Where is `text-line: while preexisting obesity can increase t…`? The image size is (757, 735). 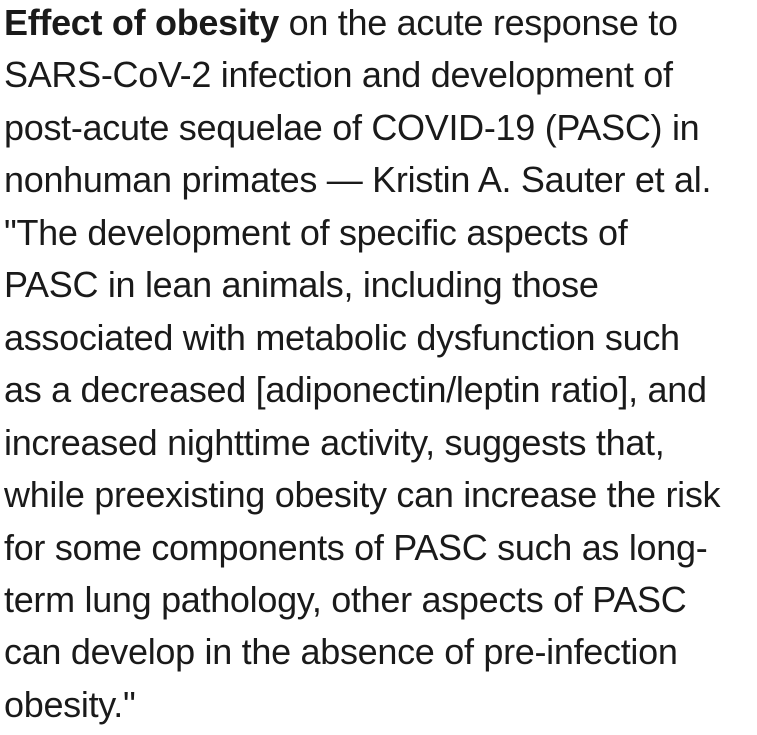 text-line: while preexisting obesity can increase t… is located at coordinates (362, 495).